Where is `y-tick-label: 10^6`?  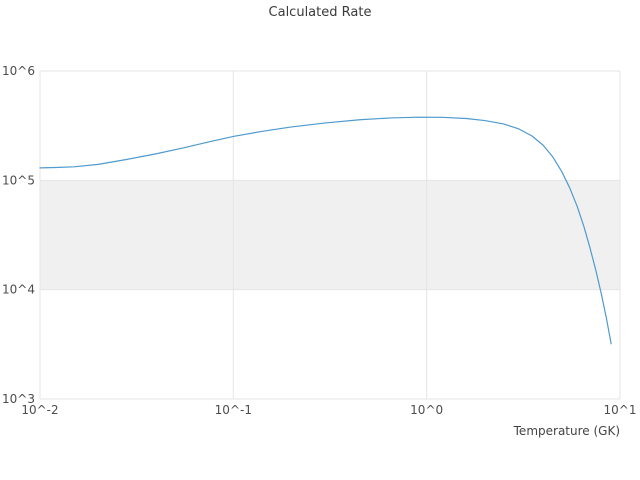 y-tick-label: 10^6 is located at coordinates (18, 71).